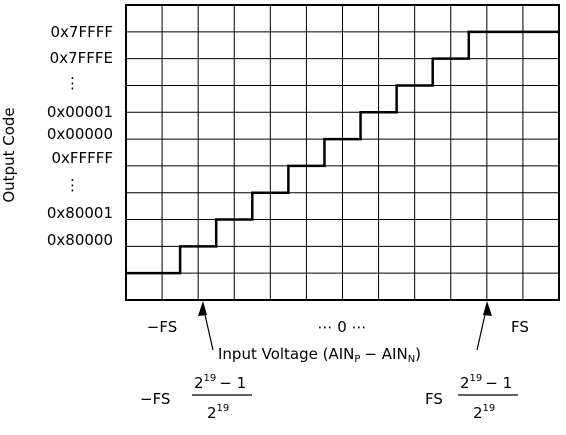  What do you see at coordinates (80, 112) in the screenshot?
I see `code-label: 0x00001` at bounding box center [80, 112].